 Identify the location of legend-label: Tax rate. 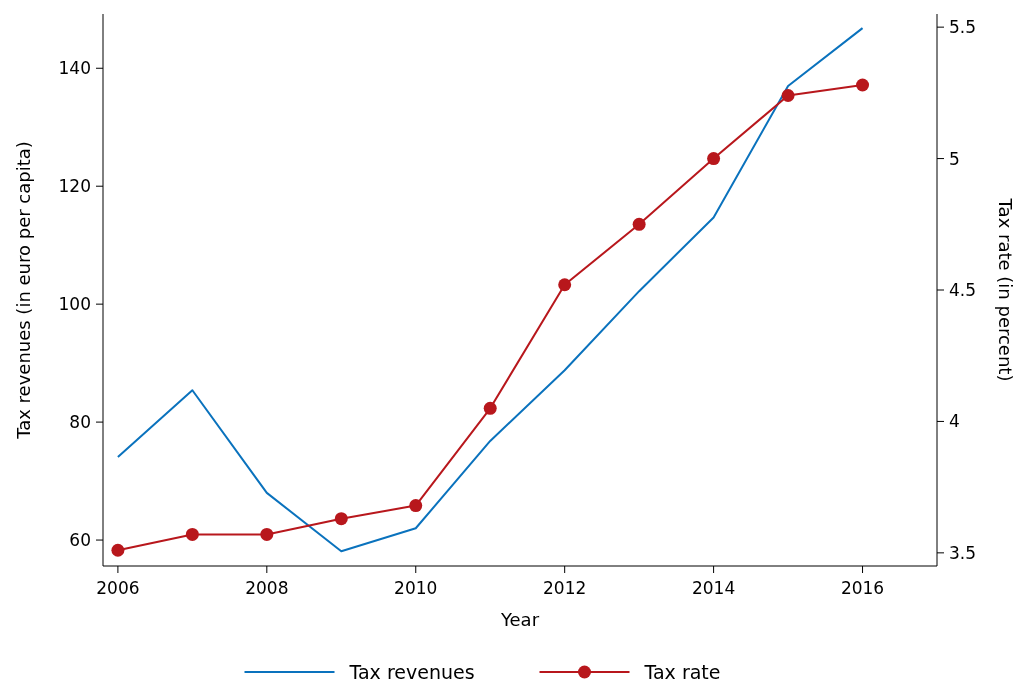
(682, 672).